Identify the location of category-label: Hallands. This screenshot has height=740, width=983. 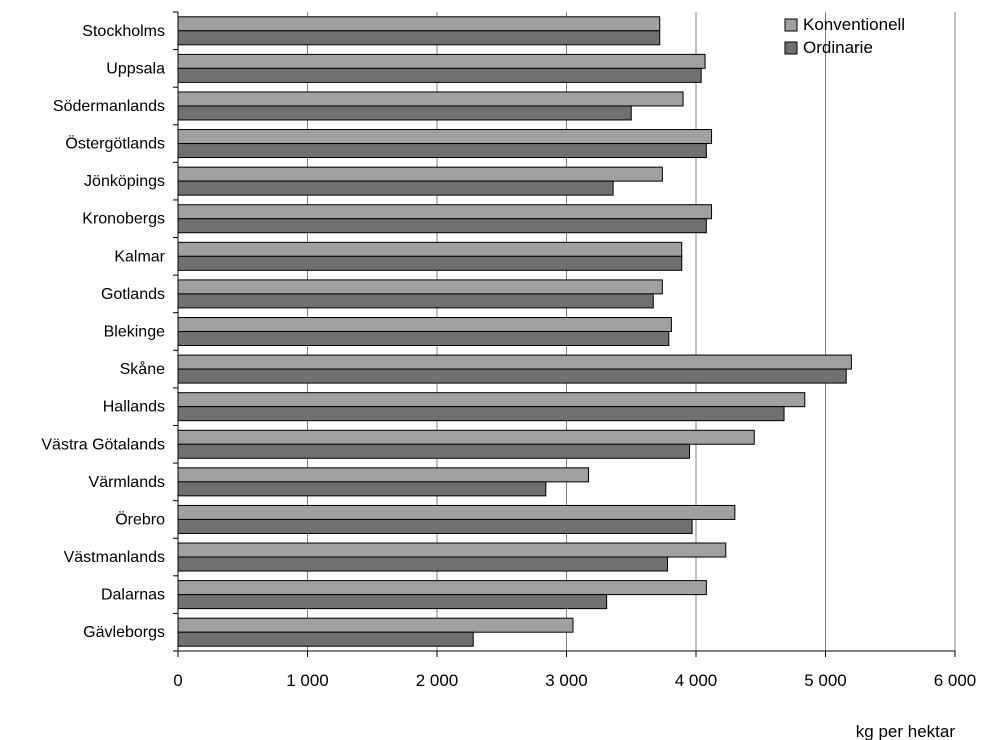
(134, 407).